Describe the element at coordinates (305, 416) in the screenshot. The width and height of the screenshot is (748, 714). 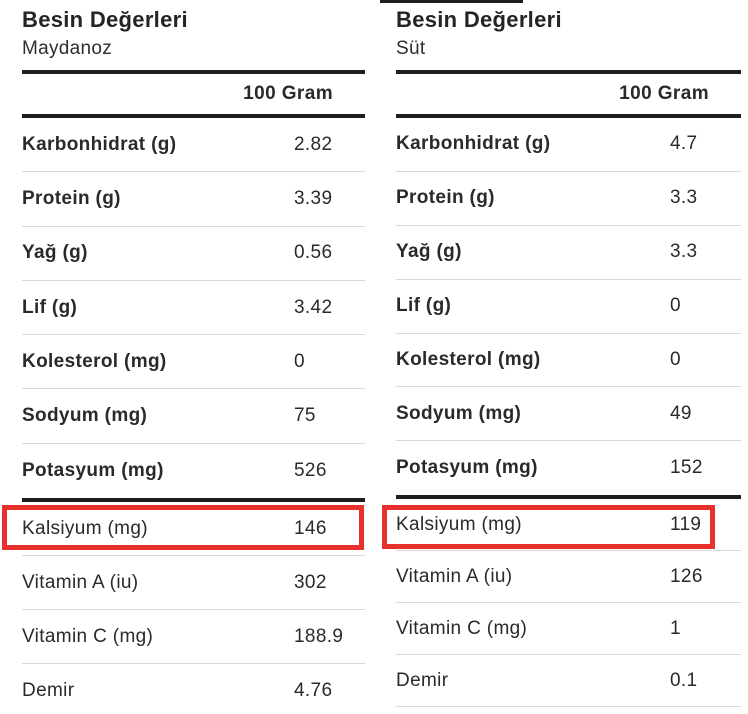
I see `row-value: 75` at that location.